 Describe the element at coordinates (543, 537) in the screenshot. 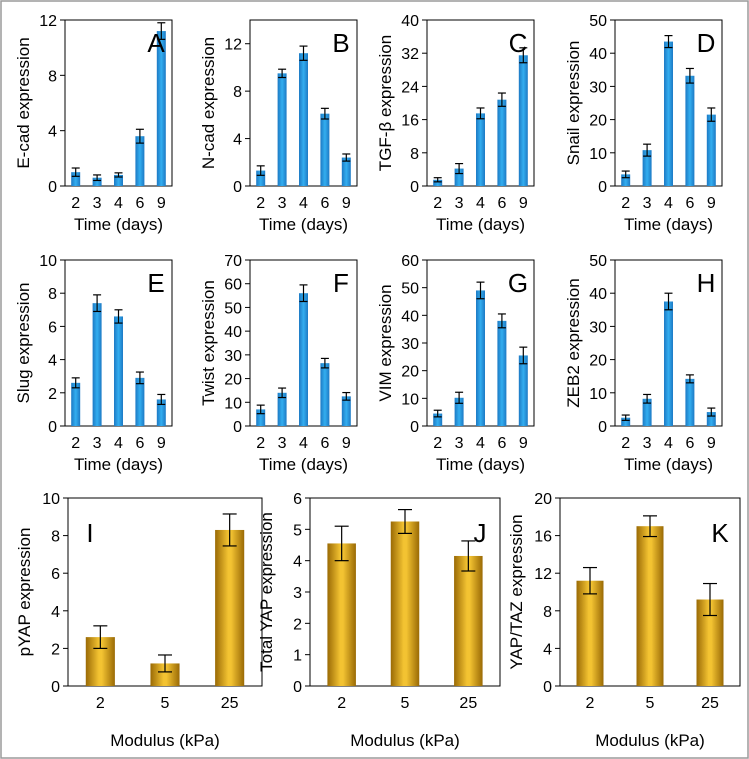

I see `y-tick-label: 16` at that location.